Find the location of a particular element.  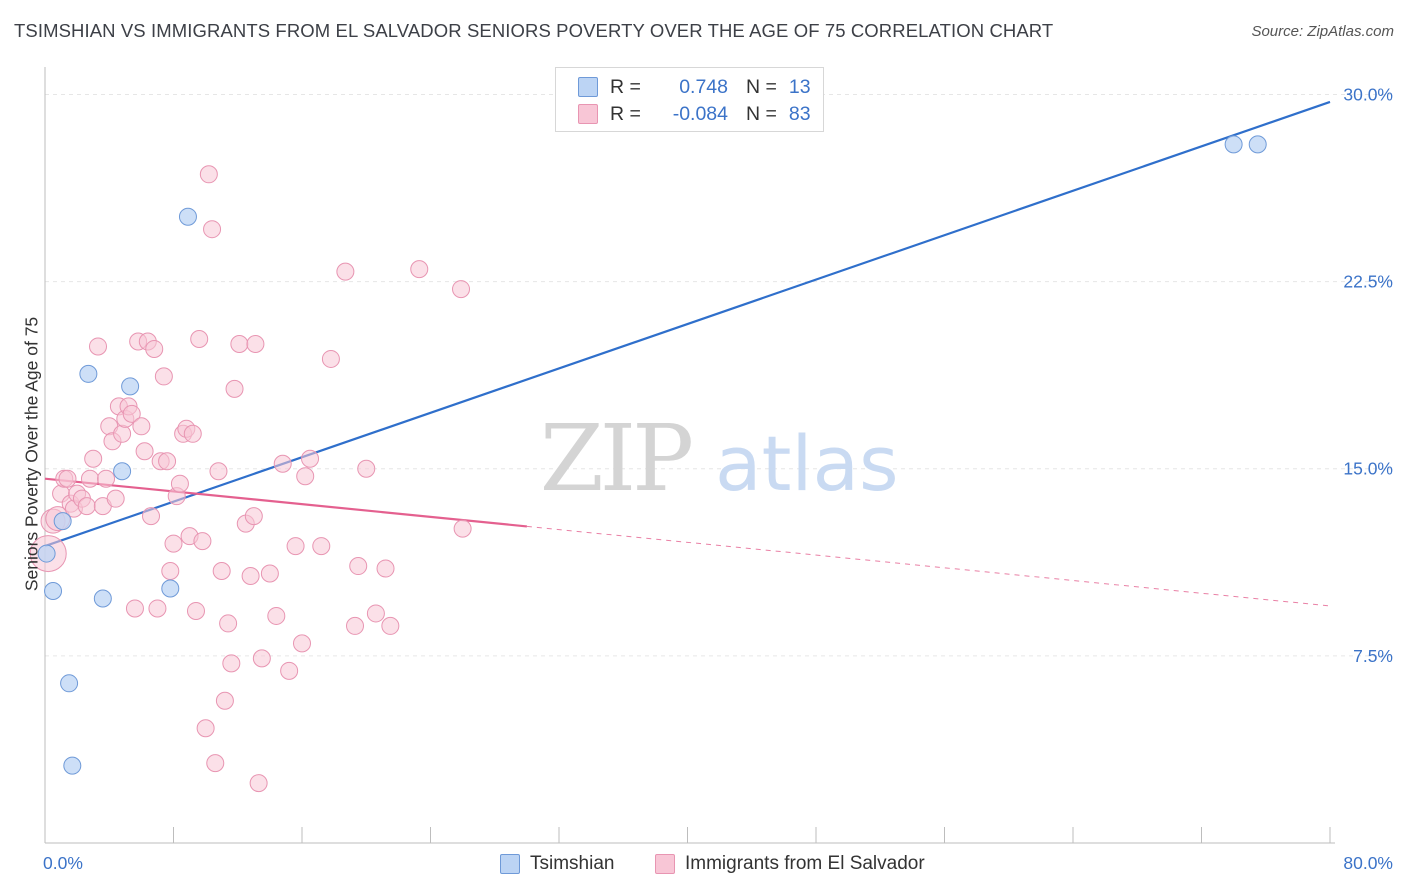

bottom-legend-salvador: Immigrants from El Salvador is located at coordinates (790, 864).